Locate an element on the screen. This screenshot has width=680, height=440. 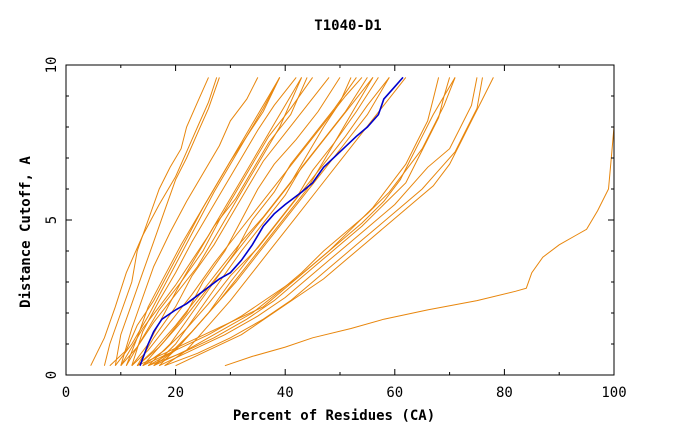
x-axis-label: Percent of Residues (CA) is located at coordinates (334, 416).